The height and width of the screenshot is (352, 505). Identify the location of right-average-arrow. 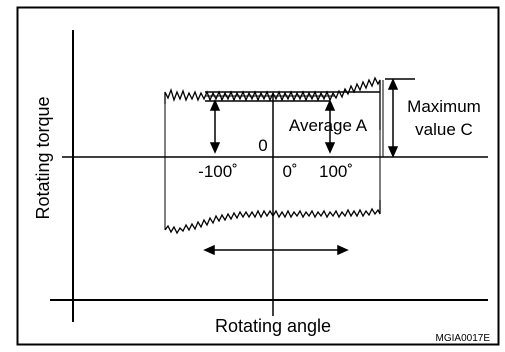
(330, 126).